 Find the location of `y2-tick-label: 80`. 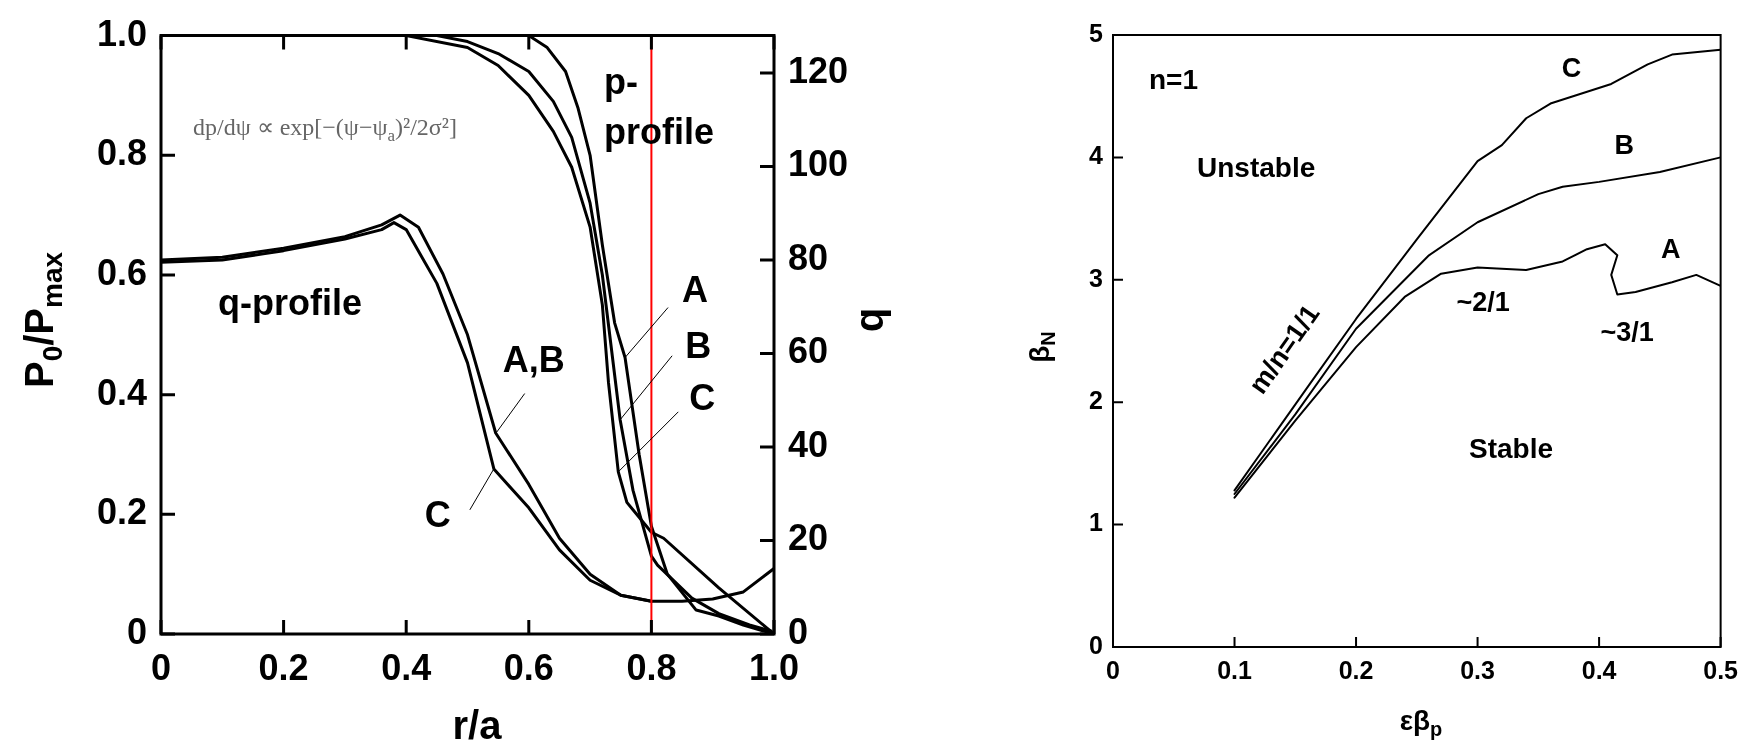

y2-tick-label: 80 is located at coordinates (808, 257).